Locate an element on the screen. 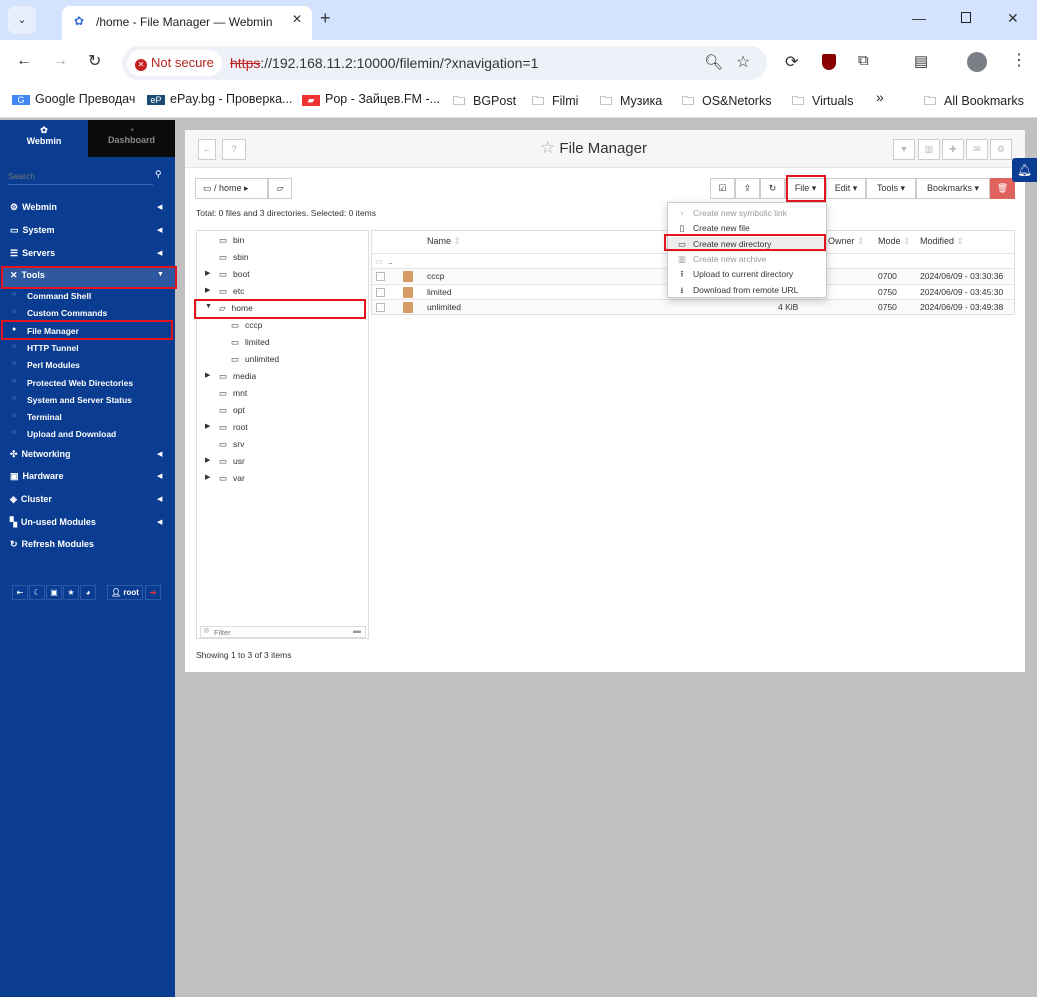 This screenshot has height=997, width=1037. file-name: limited is located at coordinates (439, 291).